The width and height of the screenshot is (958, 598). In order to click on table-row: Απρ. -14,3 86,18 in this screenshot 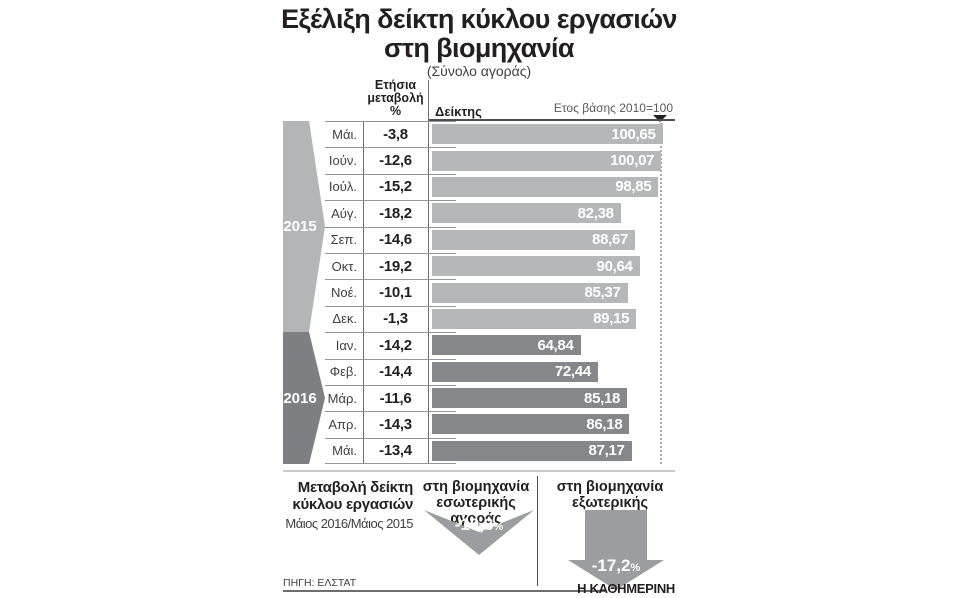, I will do `click(479, 424)`.